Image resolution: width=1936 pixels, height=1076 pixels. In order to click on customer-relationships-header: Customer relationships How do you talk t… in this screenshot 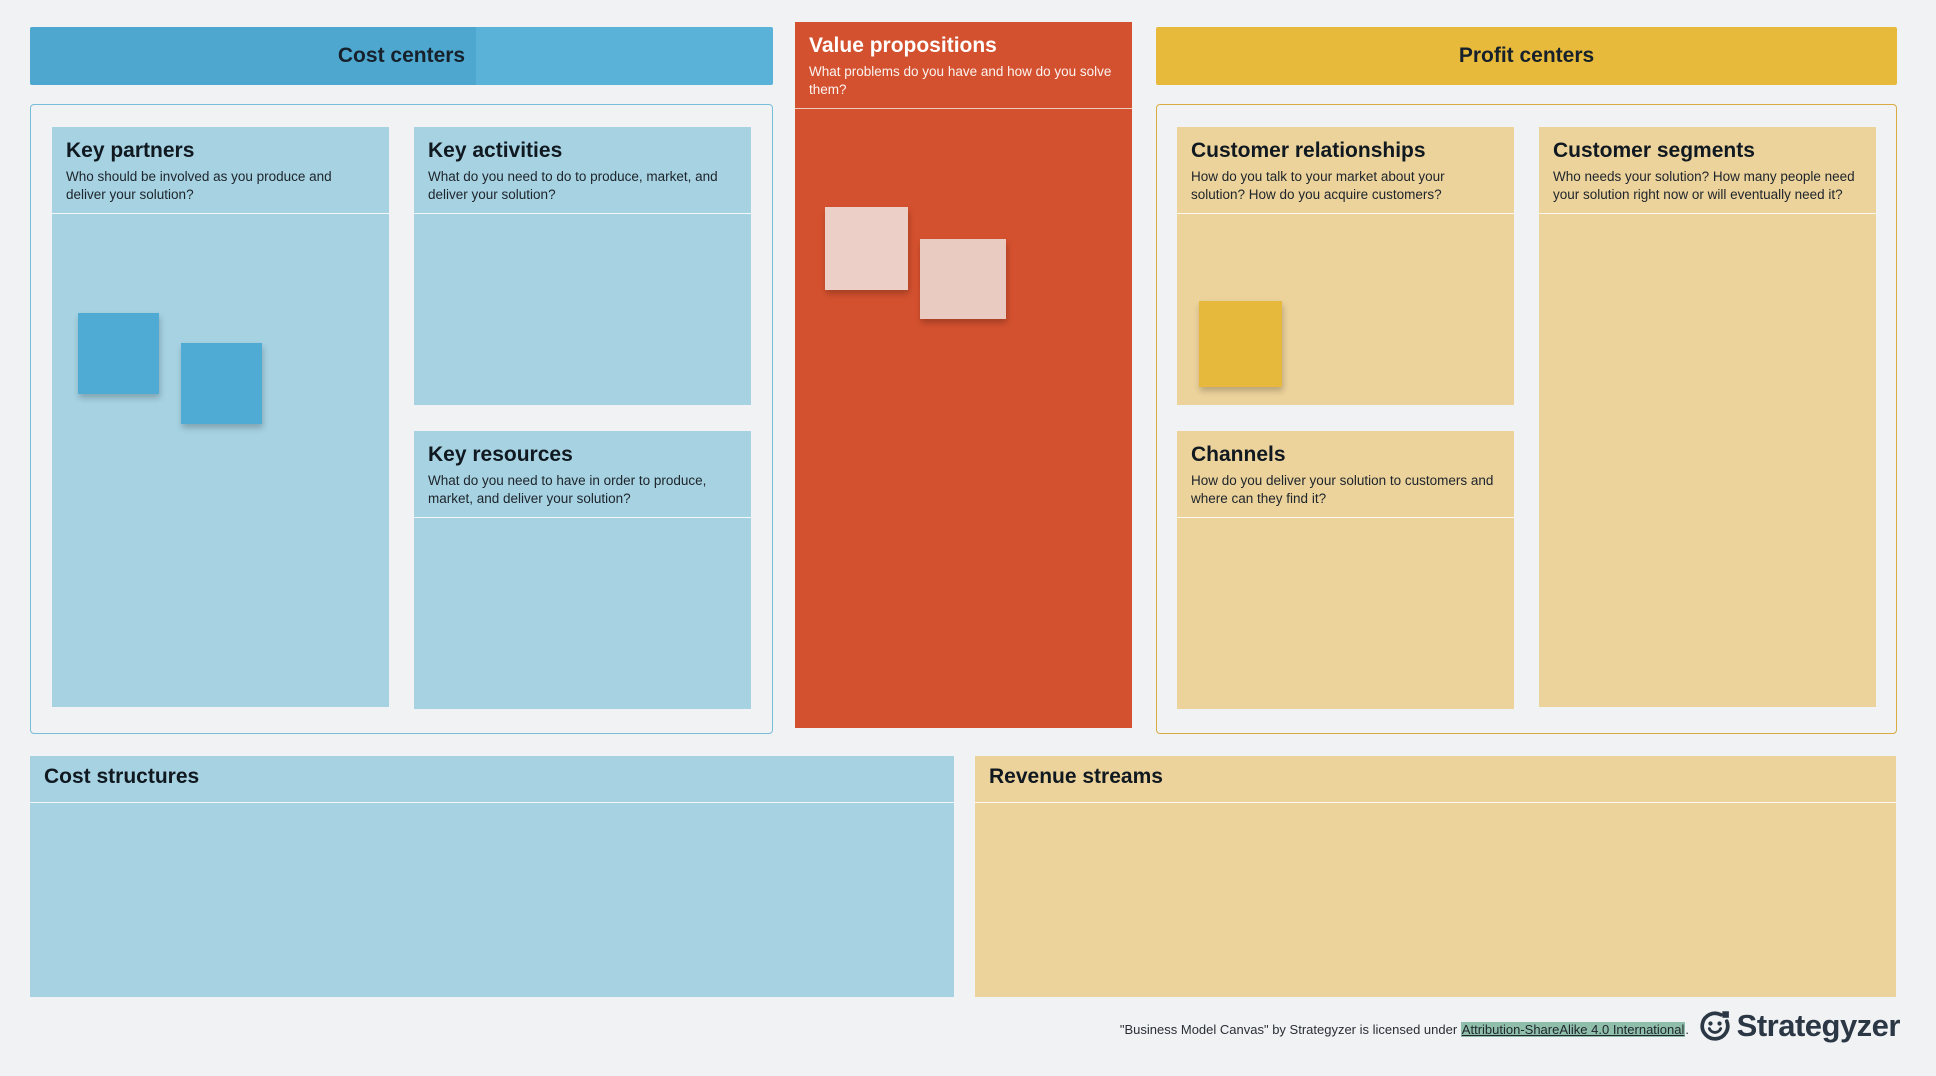, I will do `click(1345, 170)`.